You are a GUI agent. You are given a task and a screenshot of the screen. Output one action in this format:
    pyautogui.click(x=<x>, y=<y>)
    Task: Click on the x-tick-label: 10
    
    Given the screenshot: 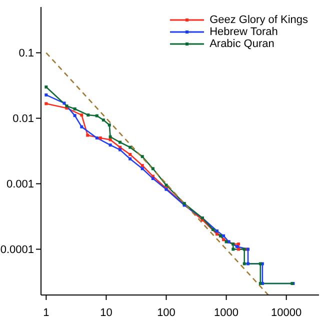 What is the action you would take?
    pyautogui.click(x=106, y=312)
    